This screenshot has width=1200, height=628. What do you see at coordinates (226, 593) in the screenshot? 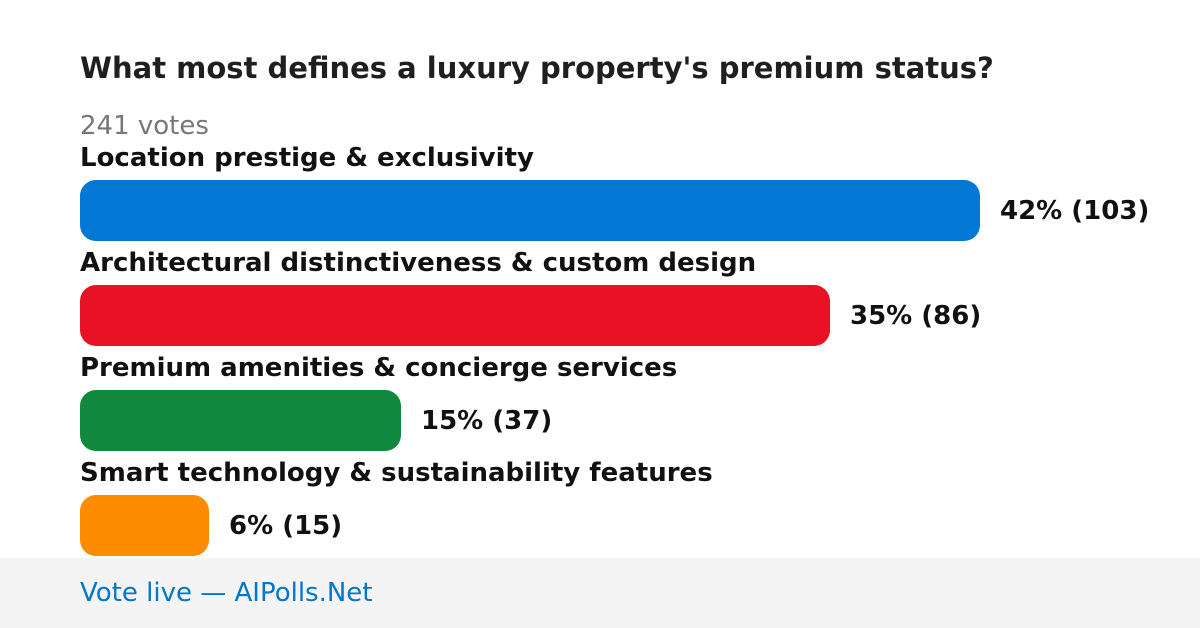
I see `vote-live-link: Vote live — AIPolls.Net` at bounding box center [226, 593].